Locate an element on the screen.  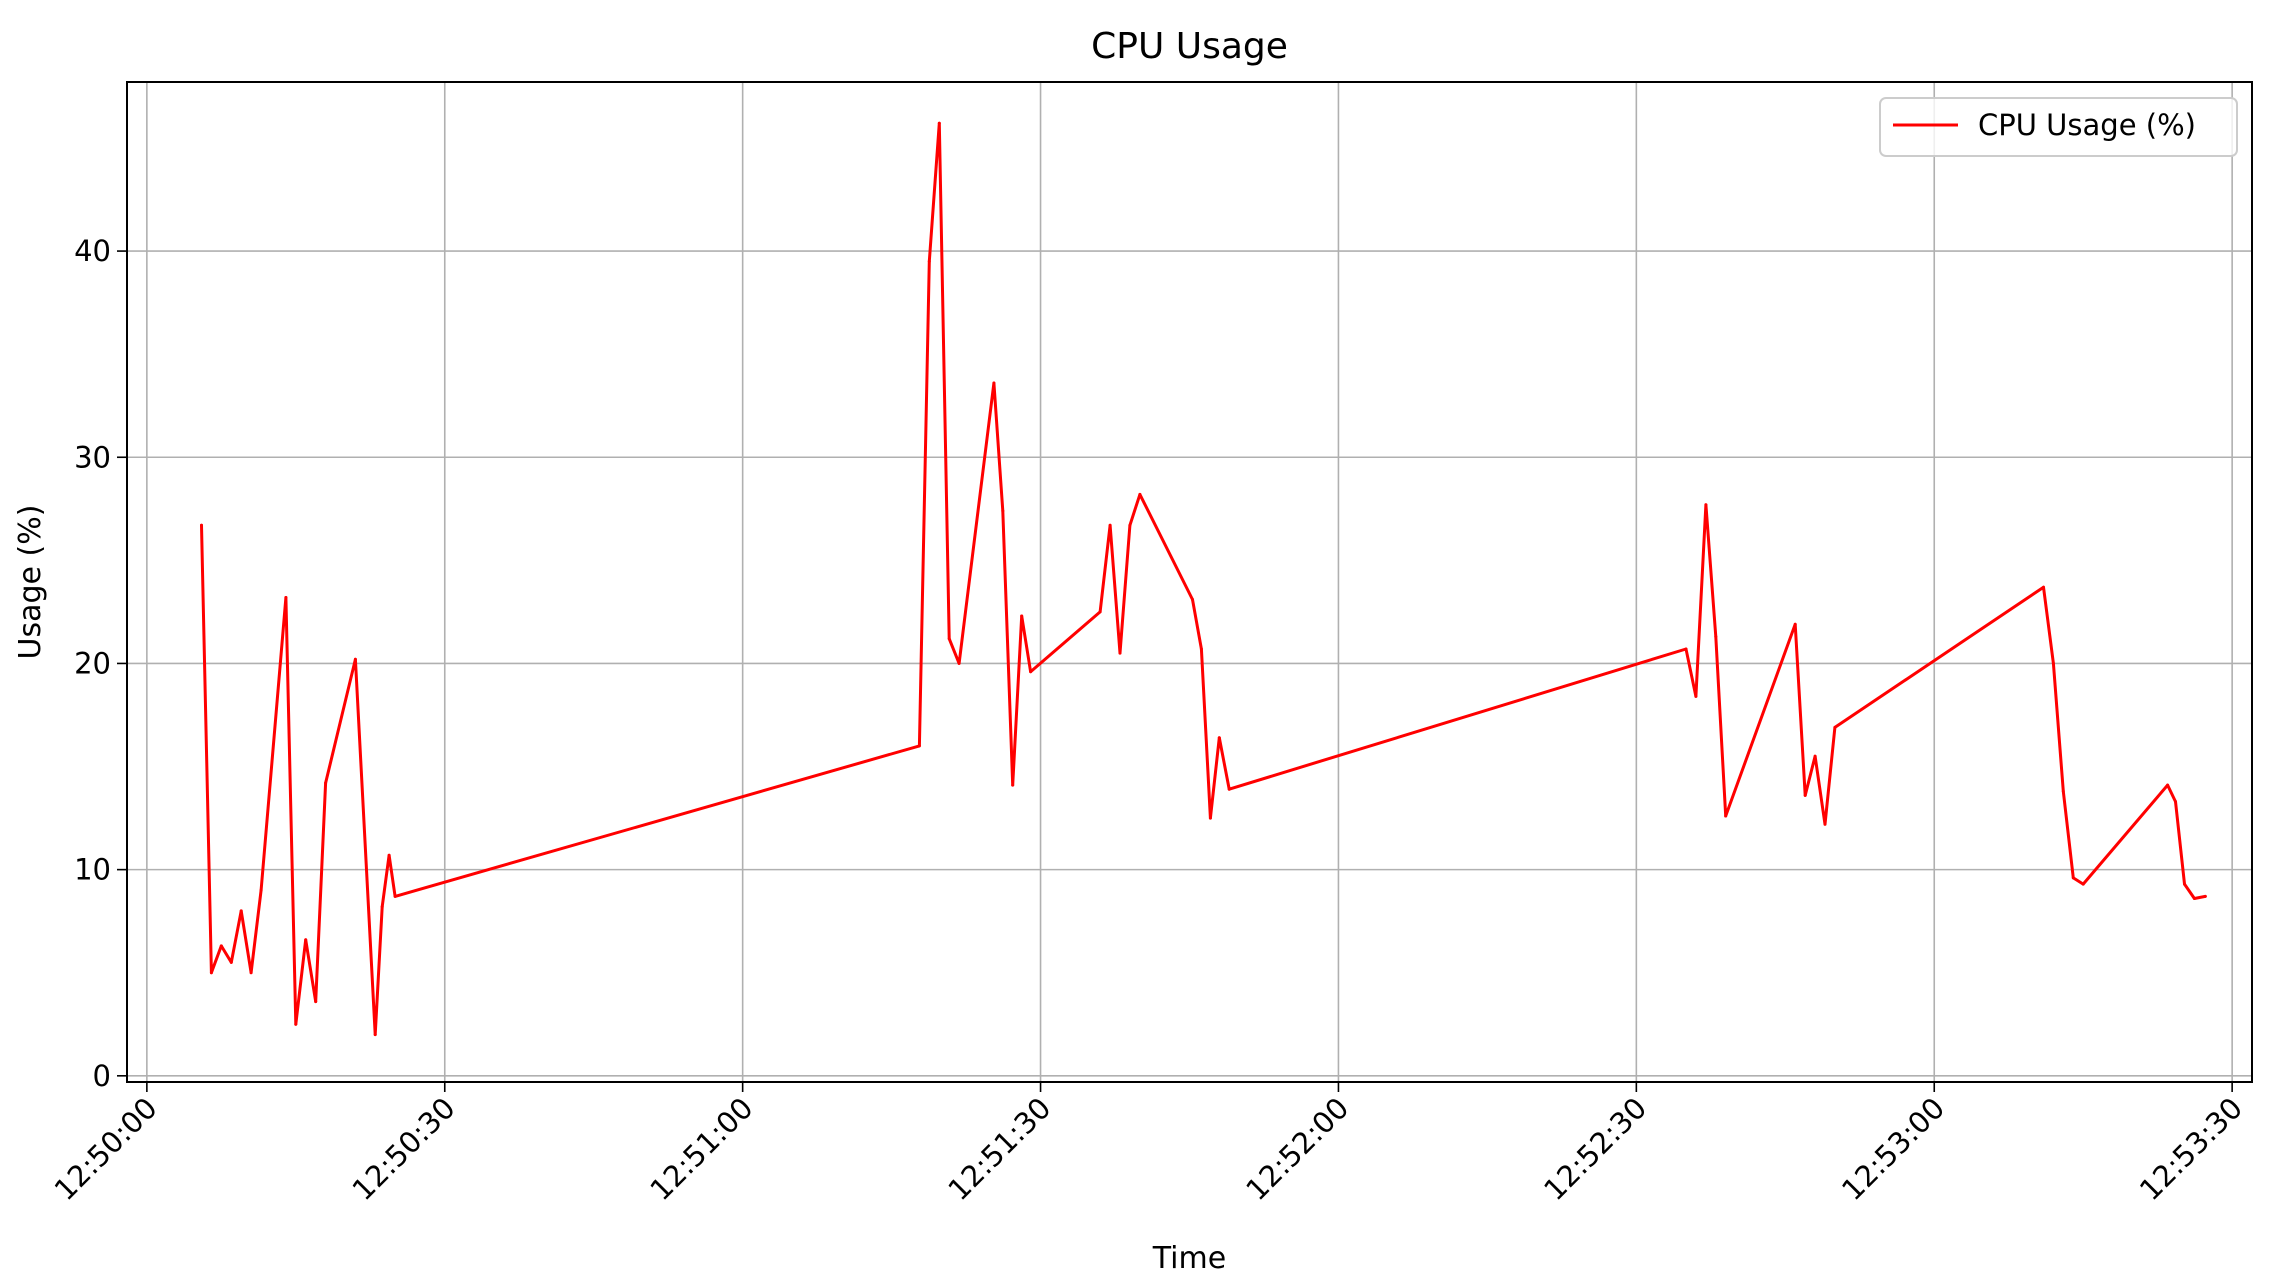
y-tick-label: 40 is located at coordinates (92, 251).